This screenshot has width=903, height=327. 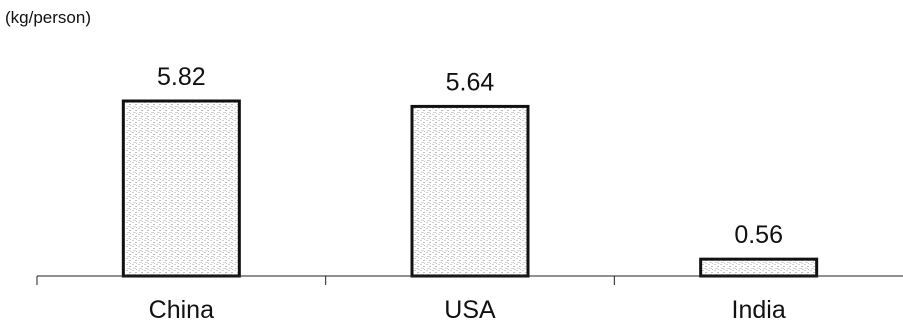 What do you see at coordinates (758, 235) in the screenshot?
I see `value-label-india: 0.56` at bounding box center [758, 235].